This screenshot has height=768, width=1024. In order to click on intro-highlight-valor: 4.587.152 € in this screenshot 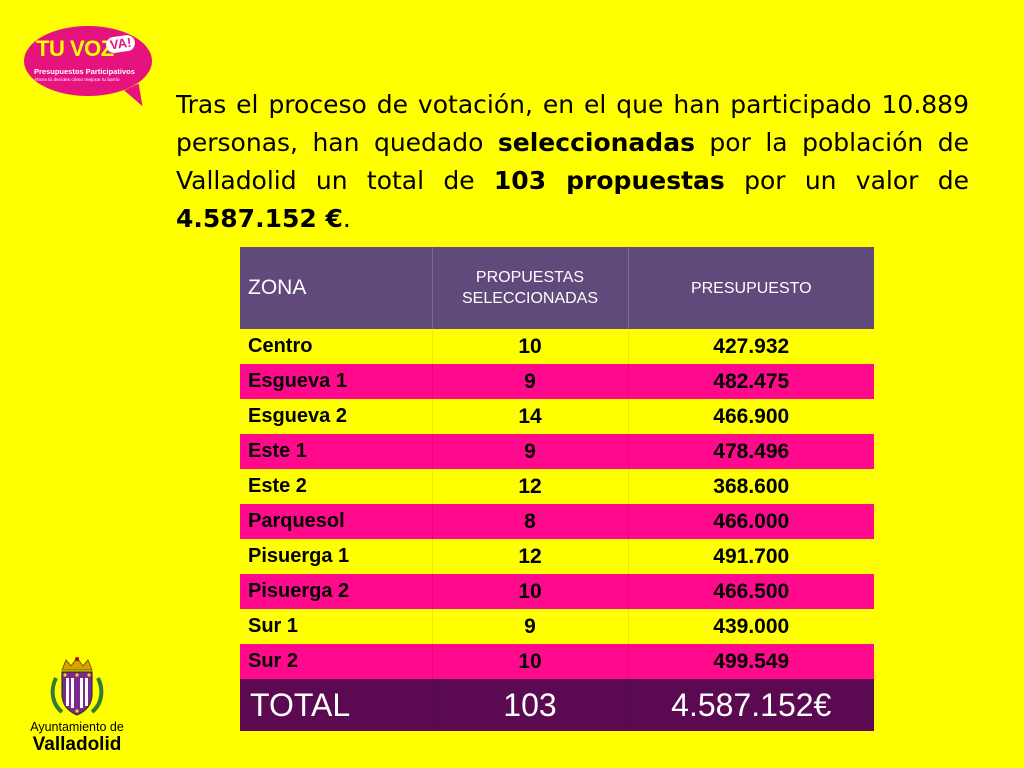, I will do `click(259, 218)`.